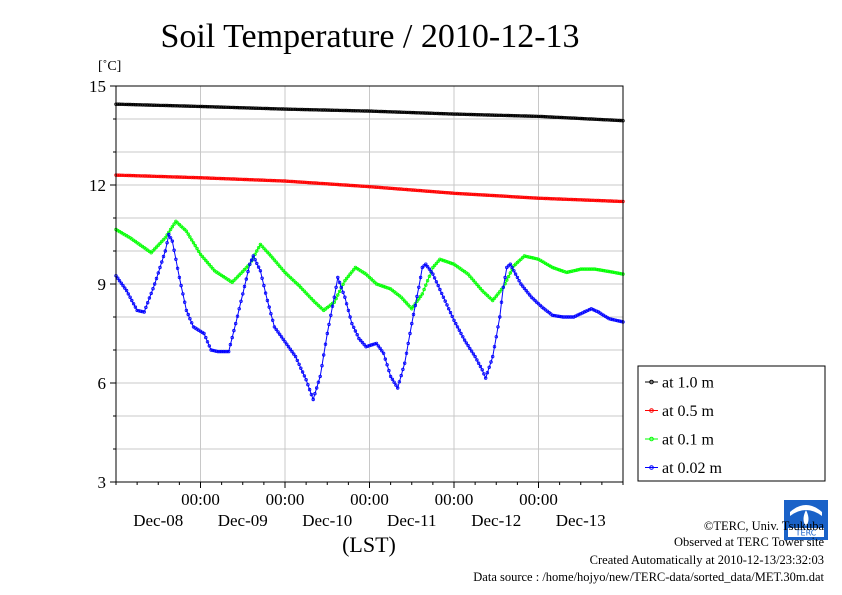 The height and width of the screenshot is (595, 842). Describe the element at coordinates (748, 541) in the screenshot. I see `footer-observed: Observed at TERC Tower site` at that location.